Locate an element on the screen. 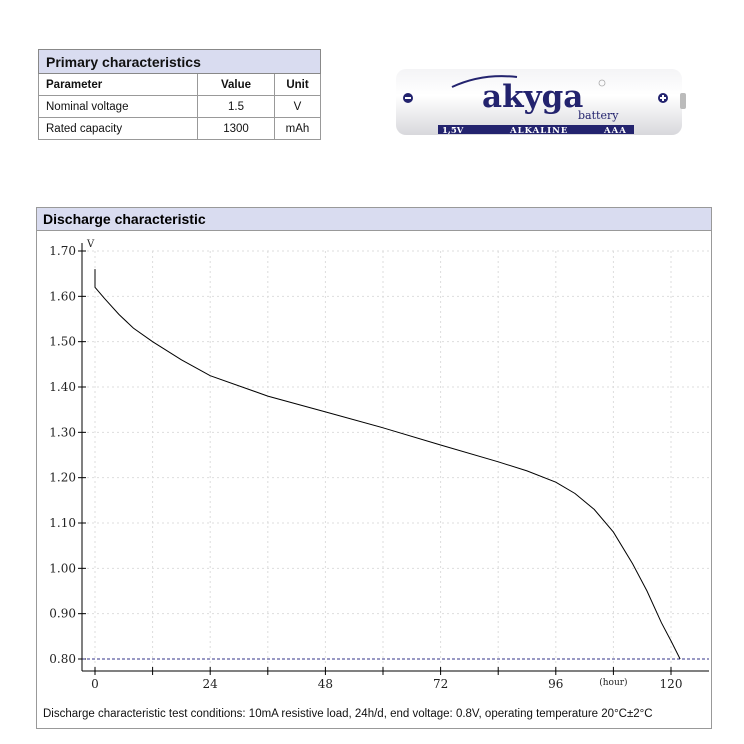 Image resolution: width=744 pixels, height=744 pixels. x-tick-label: 72 is located at coordinates (440, 684).